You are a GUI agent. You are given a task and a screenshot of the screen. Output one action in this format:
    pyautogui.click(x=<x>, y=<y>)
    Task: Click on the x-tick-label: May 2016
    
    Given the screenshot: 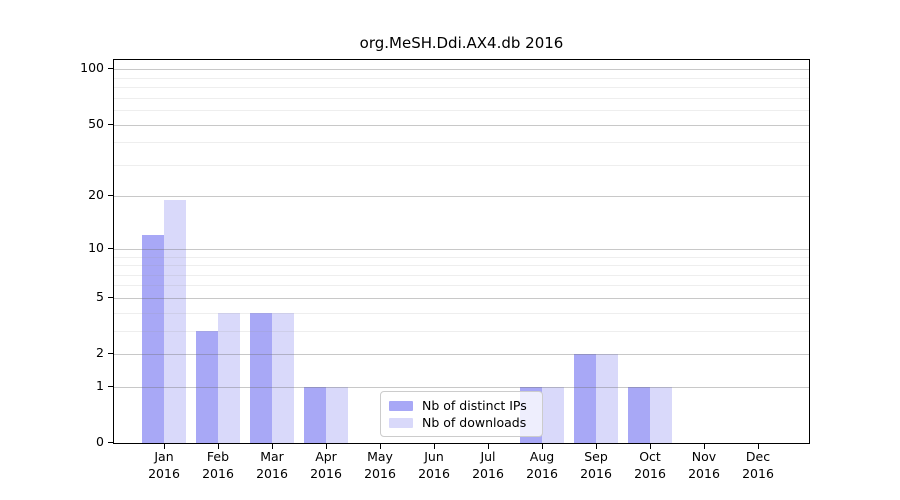 What is the action you would take?
    pyautogui.click(x=380, y=465)
    